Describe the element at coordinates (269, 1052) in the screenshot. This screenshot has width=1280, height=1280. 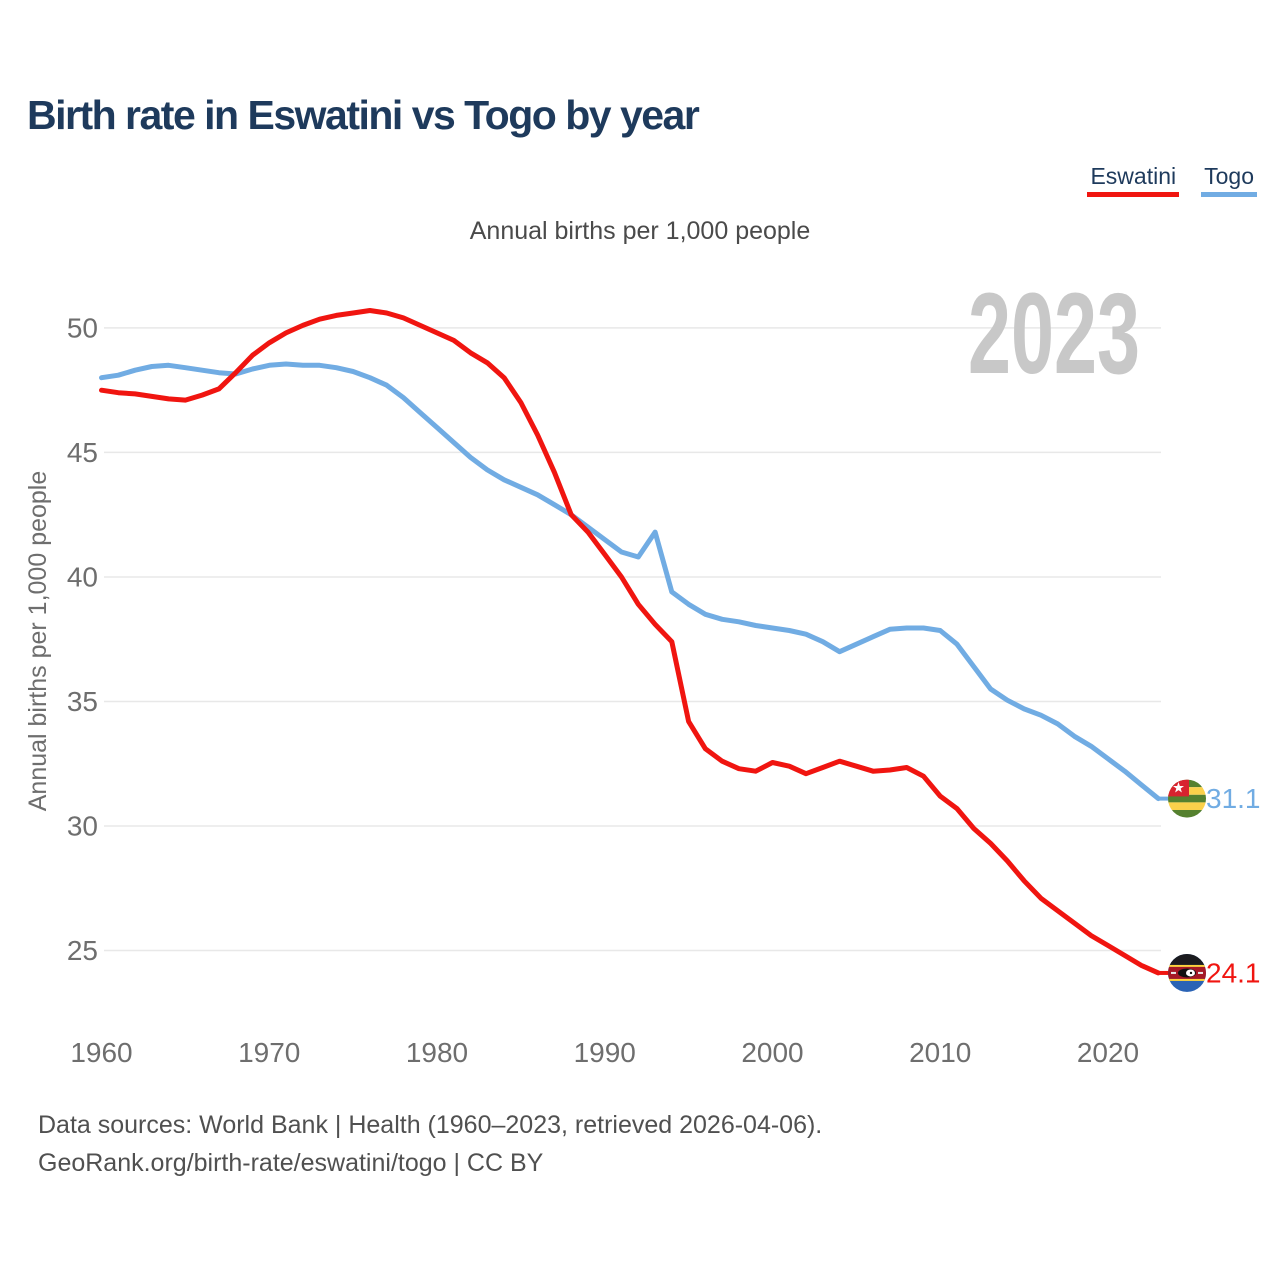
I see `x-tick-1970: 1970` at that location.